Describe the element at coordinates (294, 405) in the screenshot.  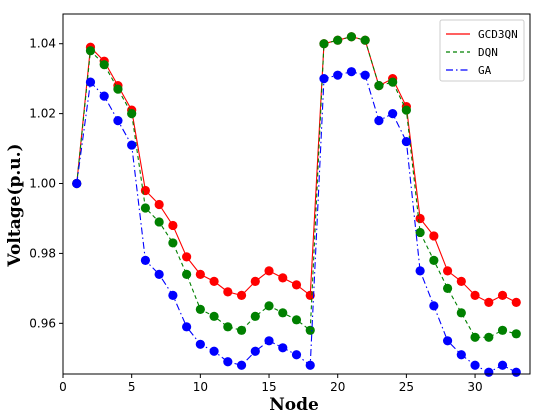
I see `x-axis-title: Node` at that location.